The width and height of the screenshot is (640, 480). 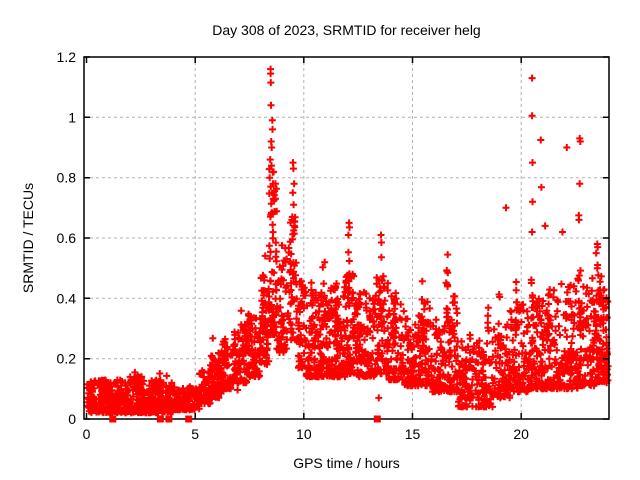 I want to click on tick-label: 5, so click(x=195, y=434).